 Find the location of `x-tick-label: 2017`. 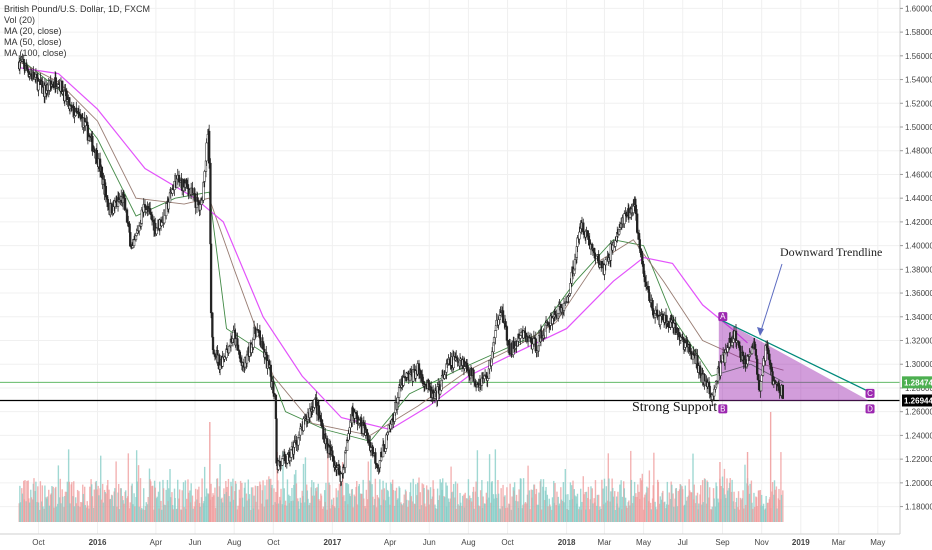

x-tick-label: 2017 is located at coordinates (332, 542).